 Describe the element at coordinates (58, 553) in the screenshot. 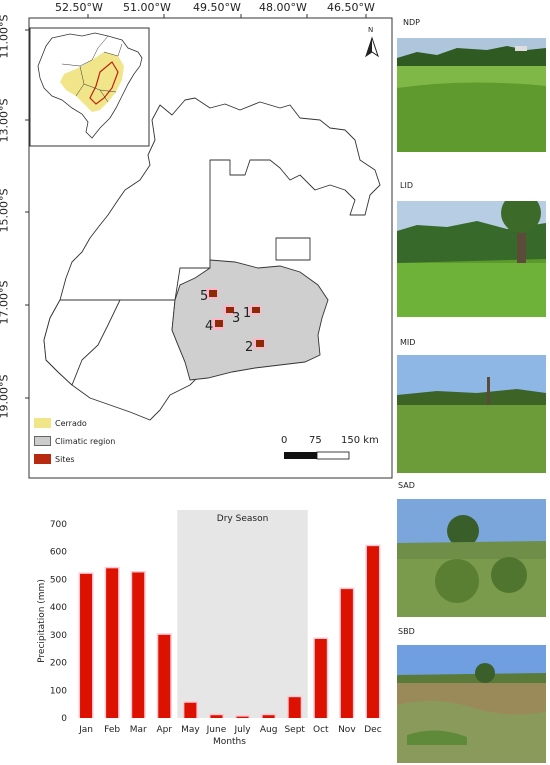

I see `y-tick-label: 600` at that location.